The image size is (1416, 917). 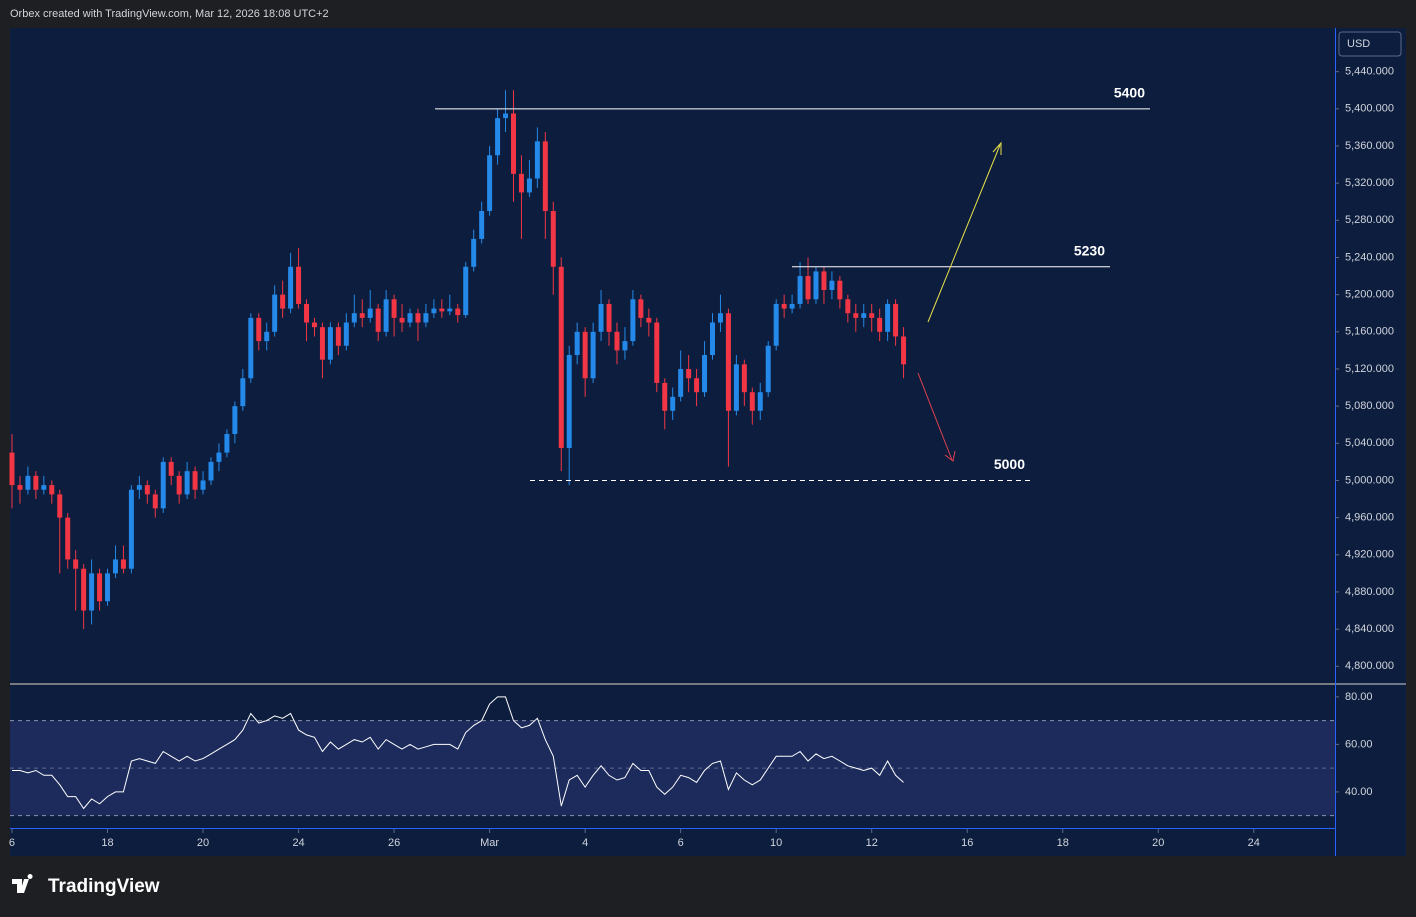 I want to click on level-label: 5230, so click(x=1089, y=250).